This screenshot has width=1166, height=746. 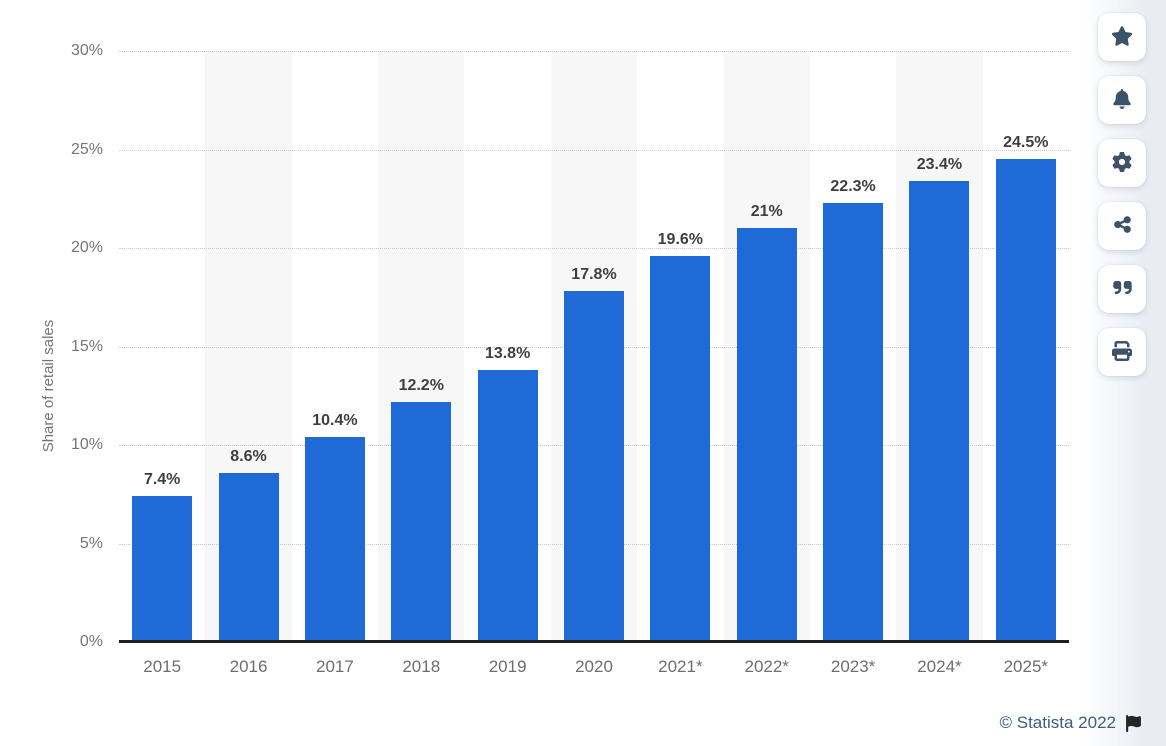 What do you see at coordinates (766, 435) in the screenshot?
I see `bar-2022*` at bounding box center [766, 435].